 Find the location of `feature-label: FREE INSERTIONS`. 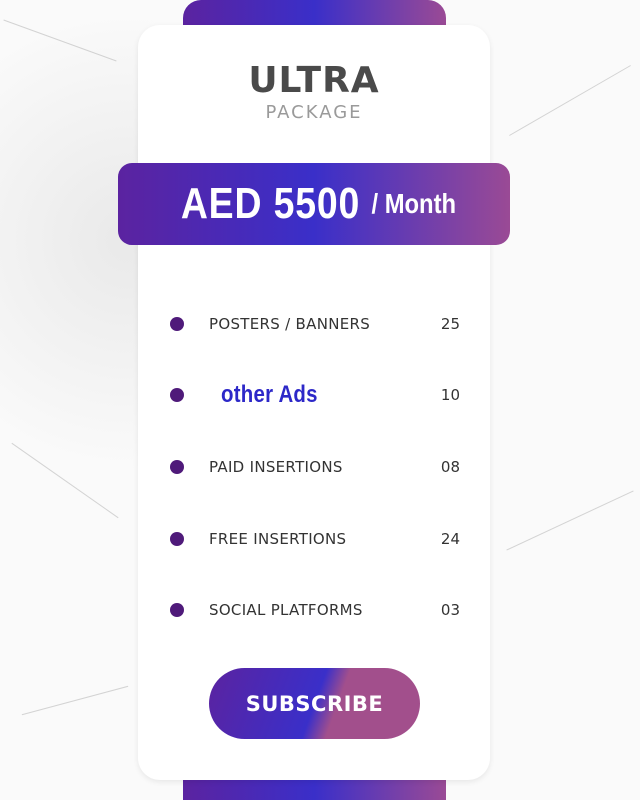

feature-label: FREE INSERTIONS is located at coordinates (278, 539).